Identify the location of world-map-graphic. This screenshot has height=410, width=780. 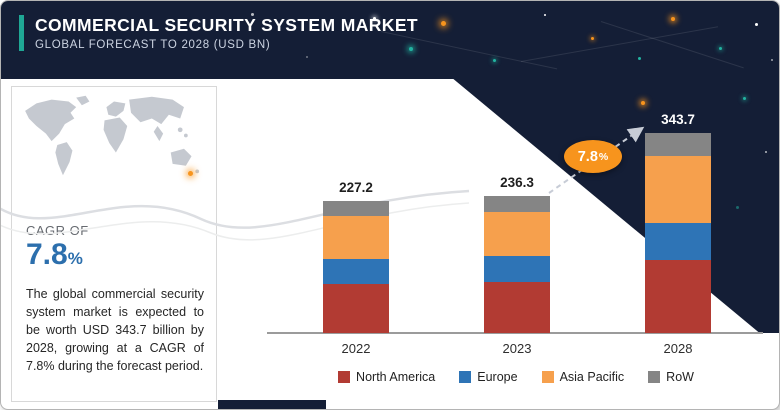
(112, 135).